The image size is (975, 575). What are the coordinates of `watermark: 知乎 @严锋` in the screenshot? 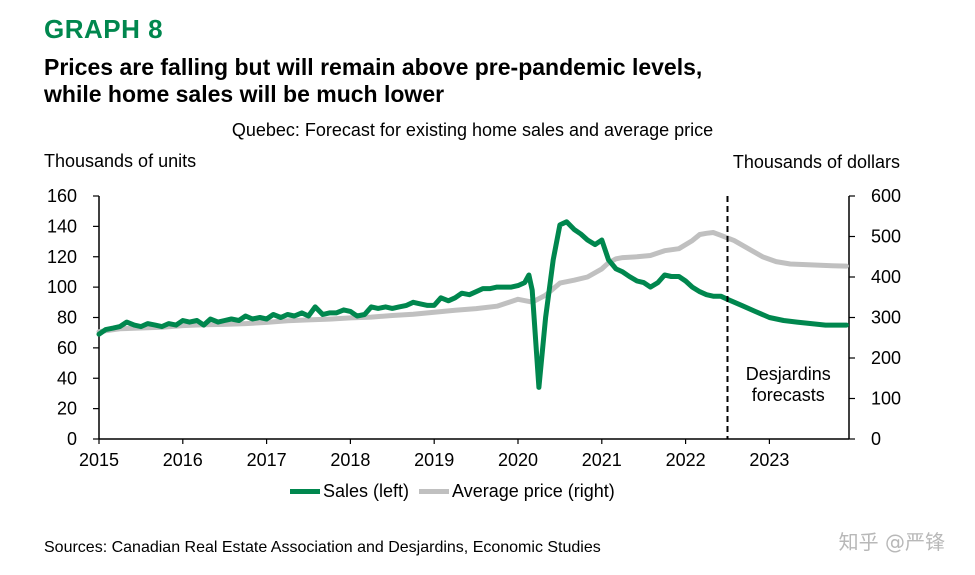 It's located at (891, 542).